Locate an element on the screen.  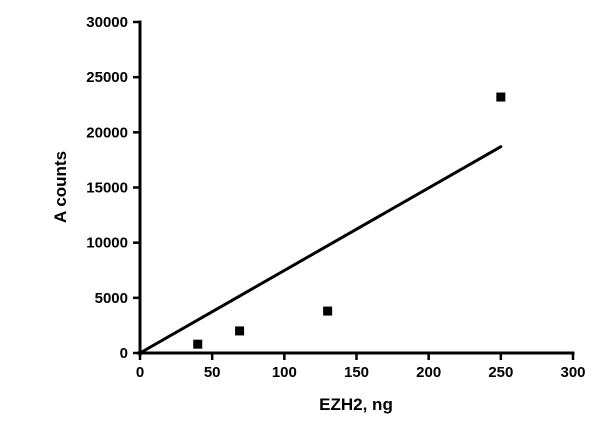
x-tick-label: 0 is located at coordinates (140, 372).